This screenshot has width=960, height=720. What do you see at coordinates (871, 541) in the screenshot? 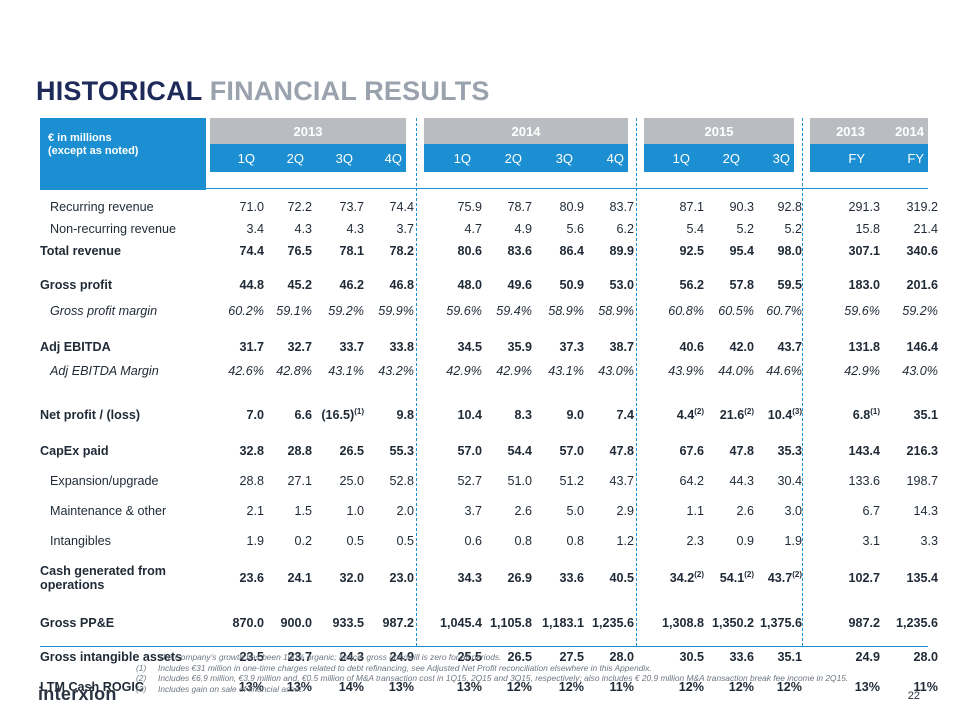
I see `cell-value: 3.1` at bounding box center [871, 541].